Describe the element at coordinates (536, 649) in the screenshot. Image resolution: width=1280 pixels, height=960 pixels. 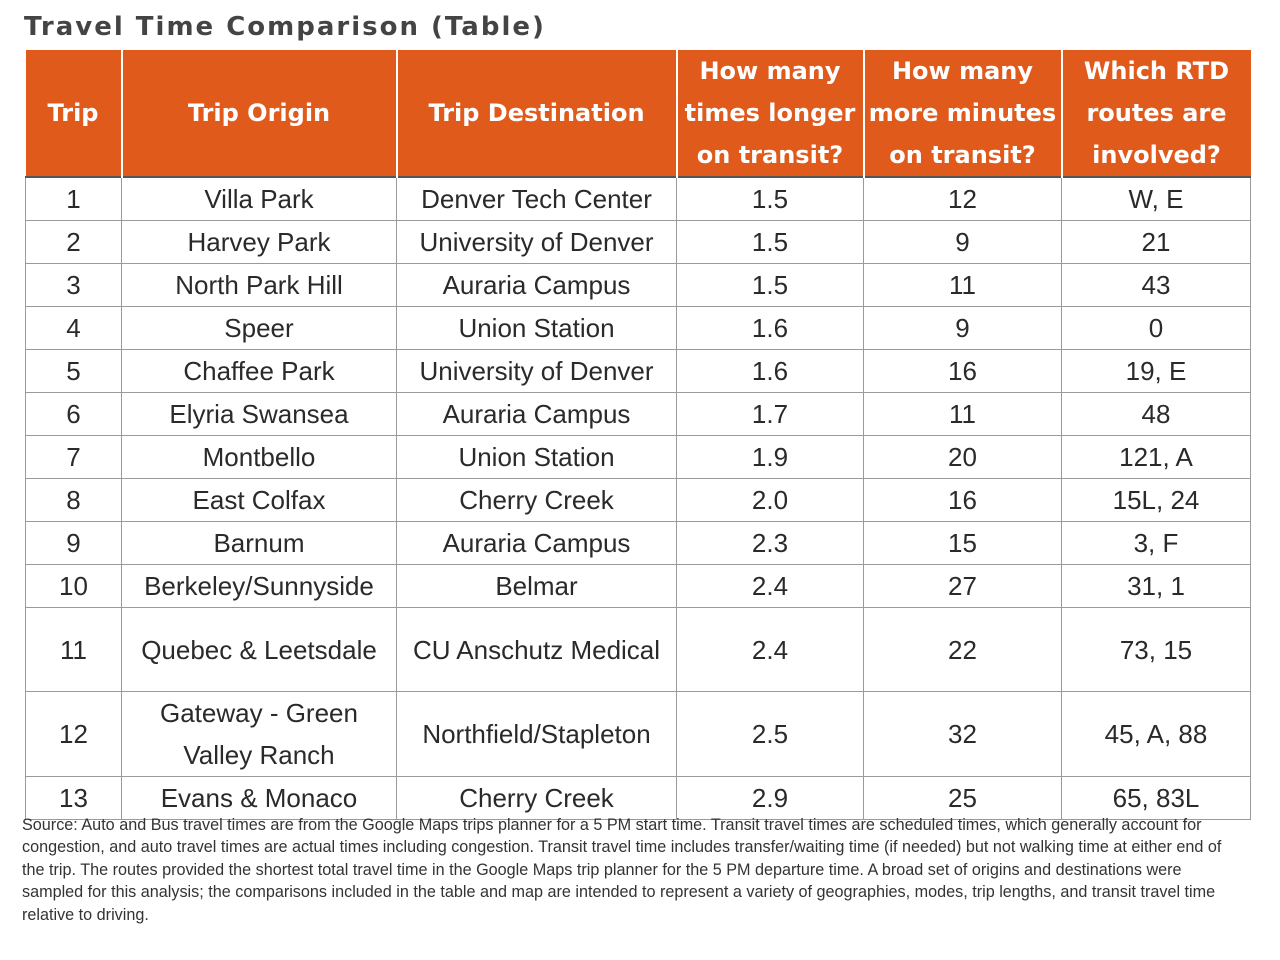
I see `cell-destination: CU Anschutz Medical` at that location.